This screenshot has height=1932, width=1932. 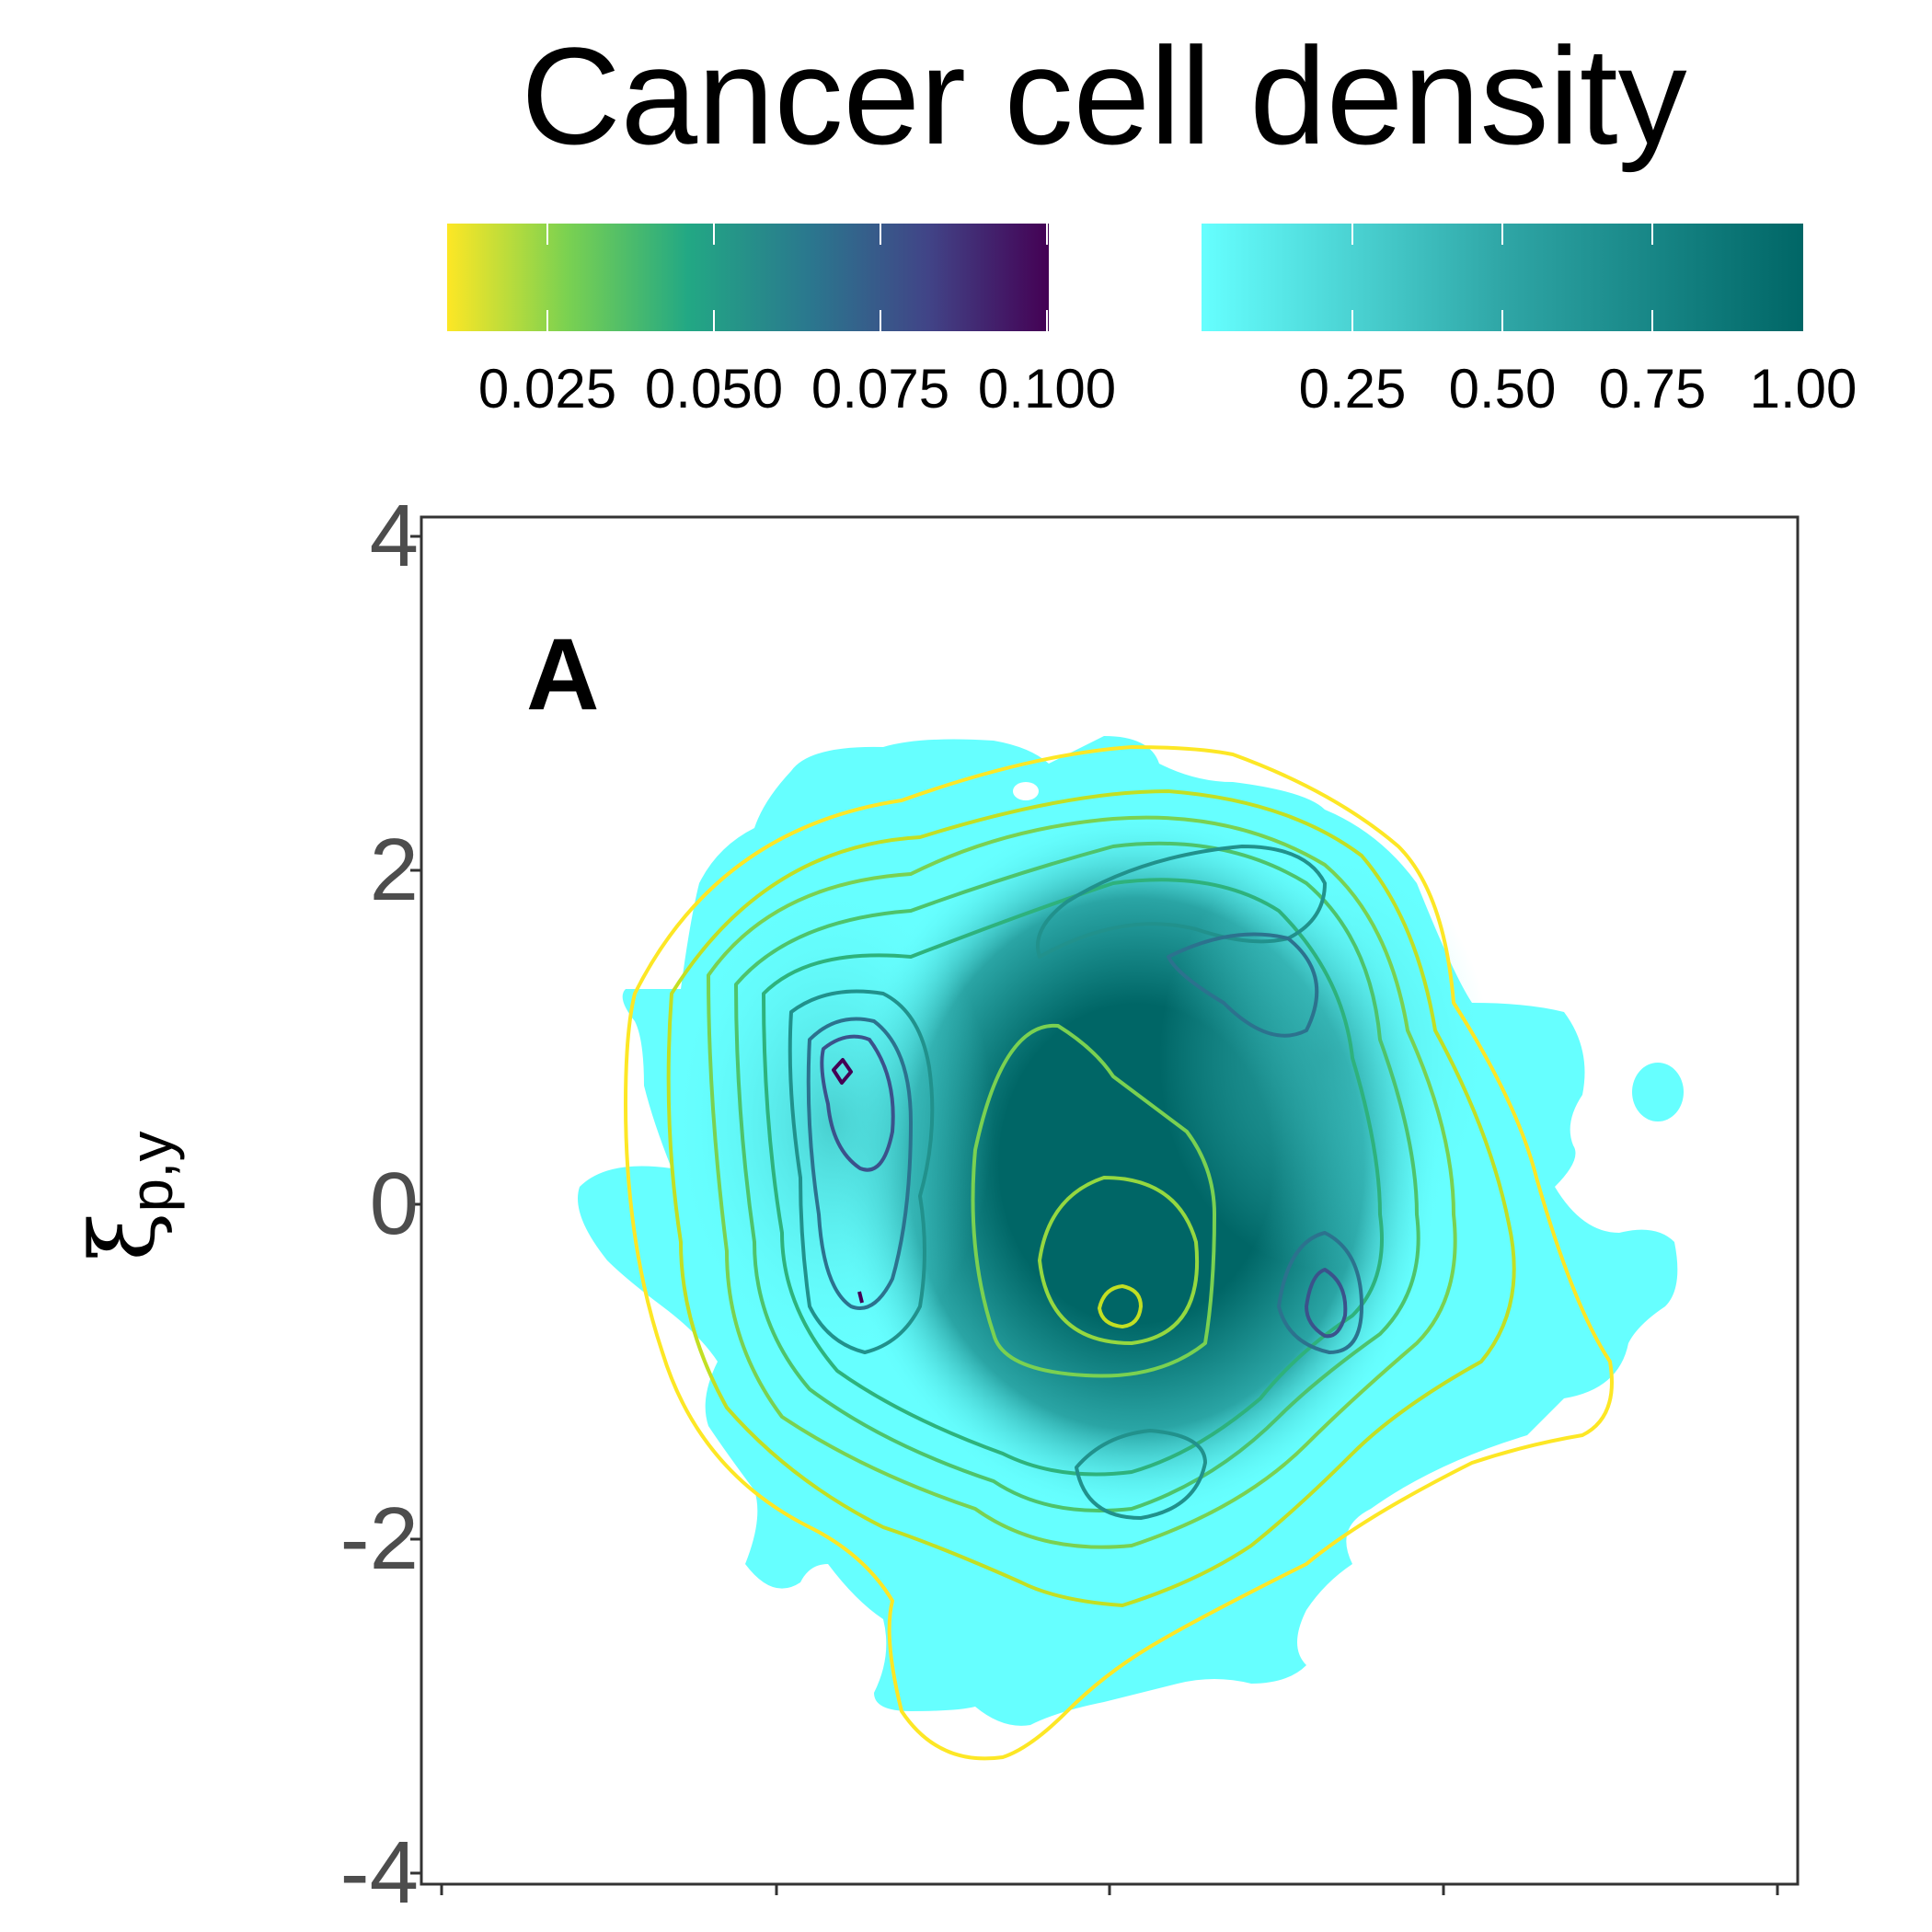 I want to click on legend1-colorbar, so click(x=748, y=277).